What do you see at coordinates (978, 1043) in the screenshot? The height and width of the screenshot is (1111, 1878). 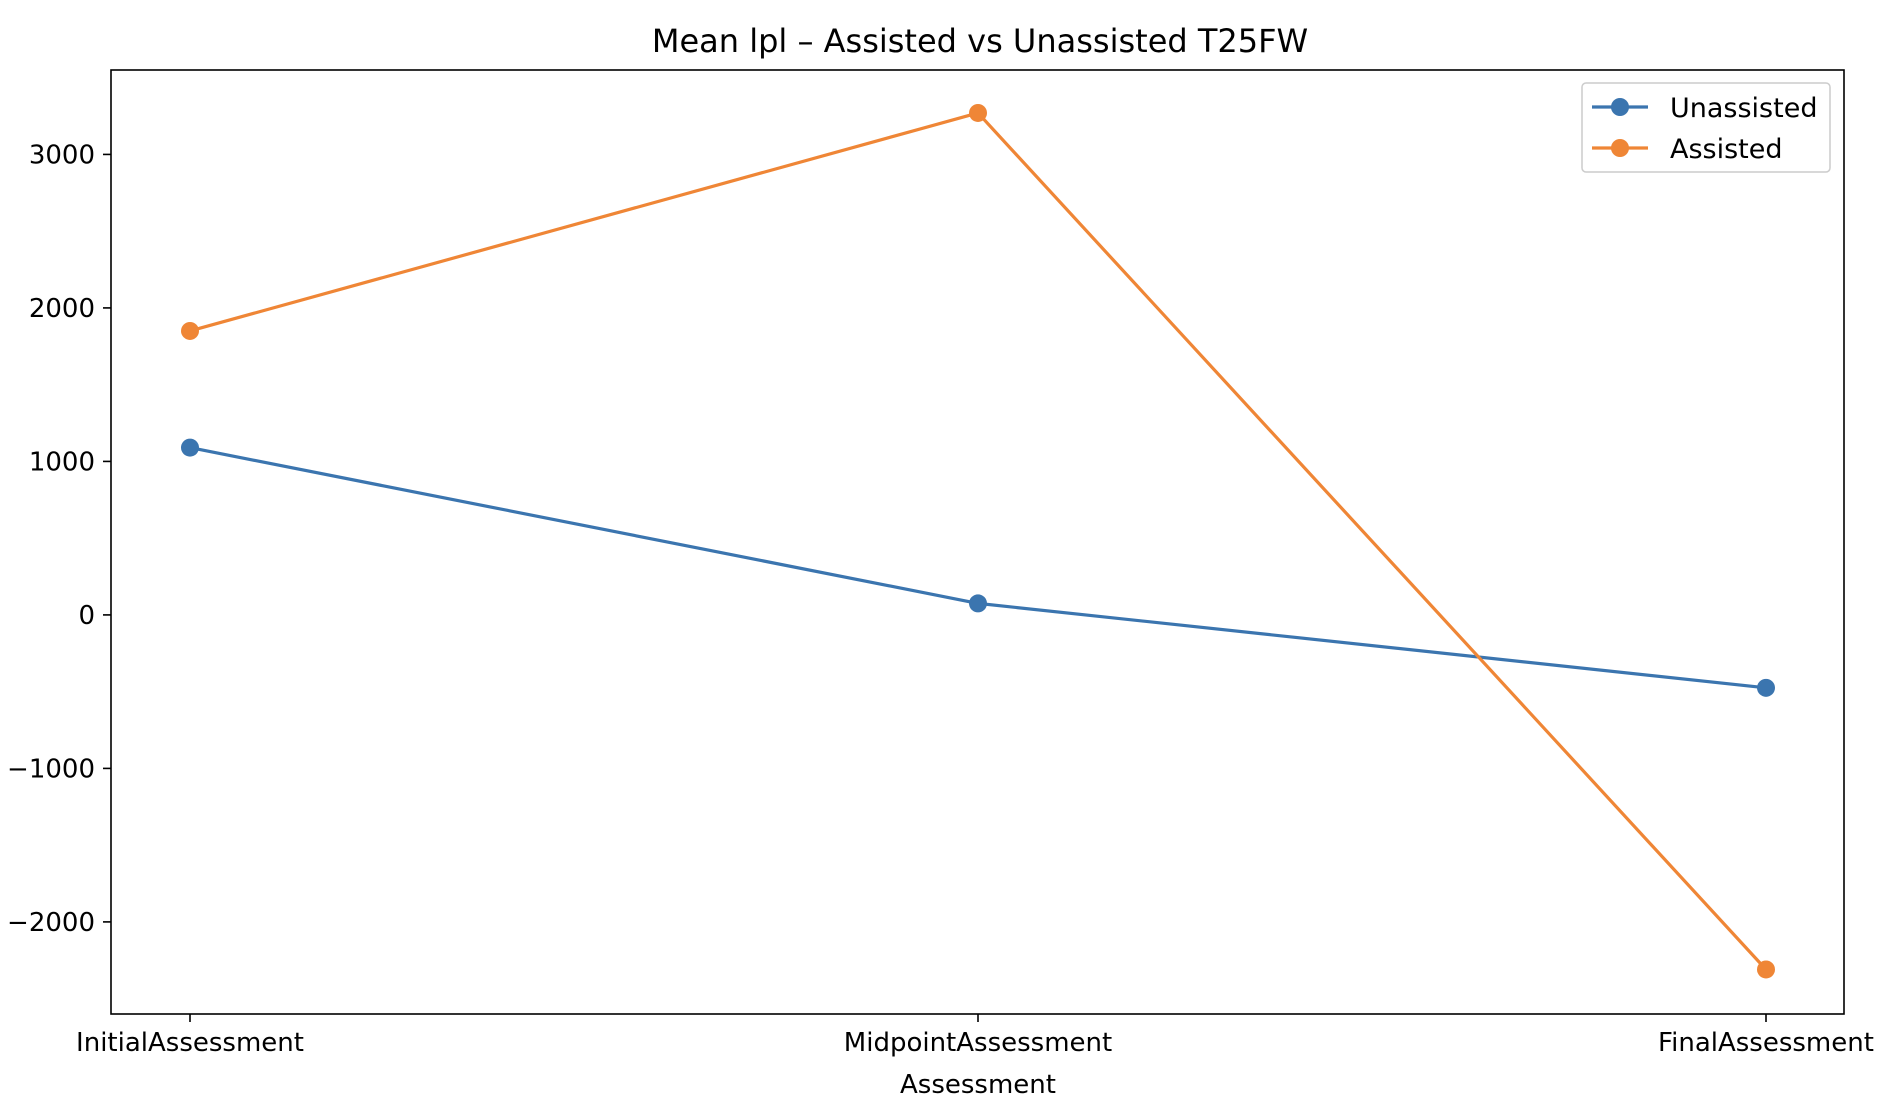 I see `x-tick-label: MidpointAssessment` at bounding box center [978, 1043].